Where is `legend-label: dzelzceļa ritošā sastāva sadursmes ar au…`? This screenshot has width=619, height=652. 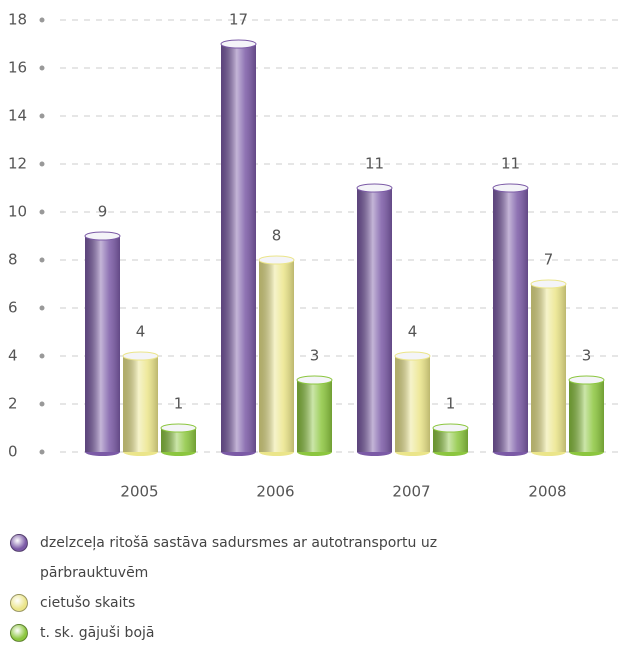
legend-label: dzelzceļa ritošā sastāva sadursmes ar au… is located at coordinates (239, 558).